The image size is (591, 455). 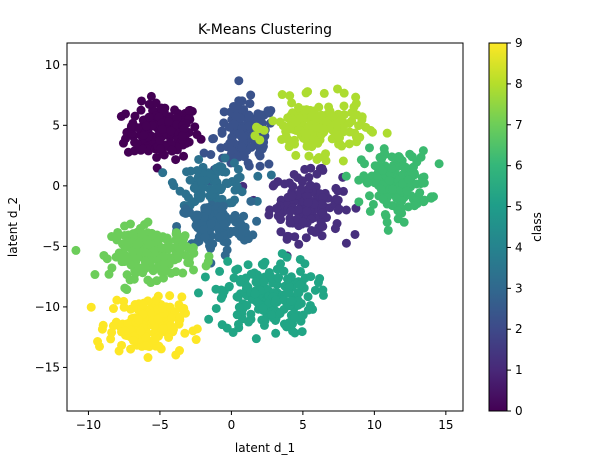 What do you see at coordinates (445, 425) in the screenshot?
I see `x-tick-label: 15` at bounding box center [445, 425].